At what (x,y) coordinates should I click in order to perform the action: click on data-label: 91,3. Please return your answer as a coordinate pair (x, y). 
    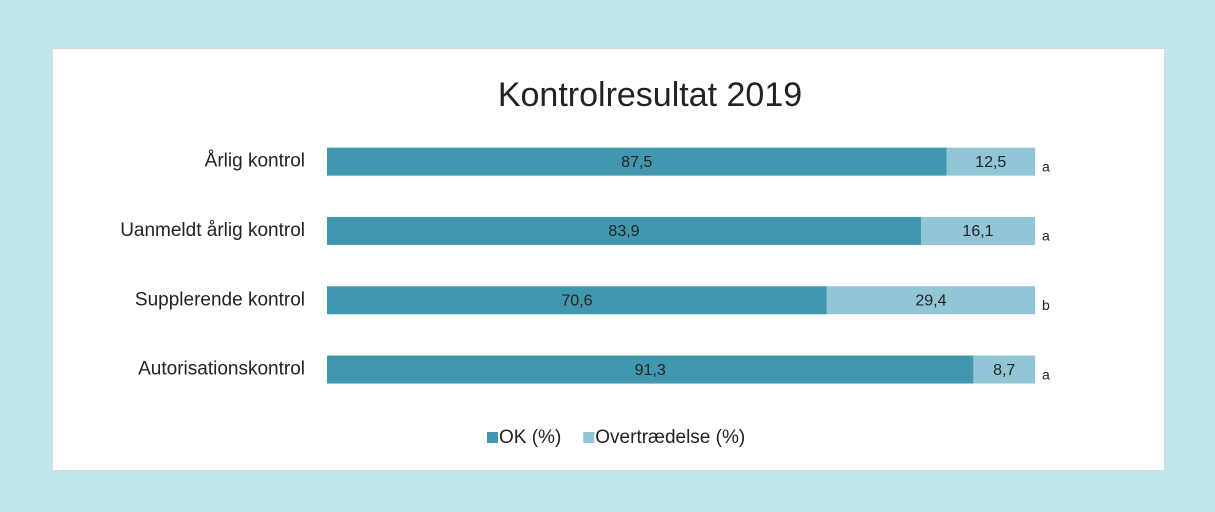
    Looking at the image, I should click on (650, 370).